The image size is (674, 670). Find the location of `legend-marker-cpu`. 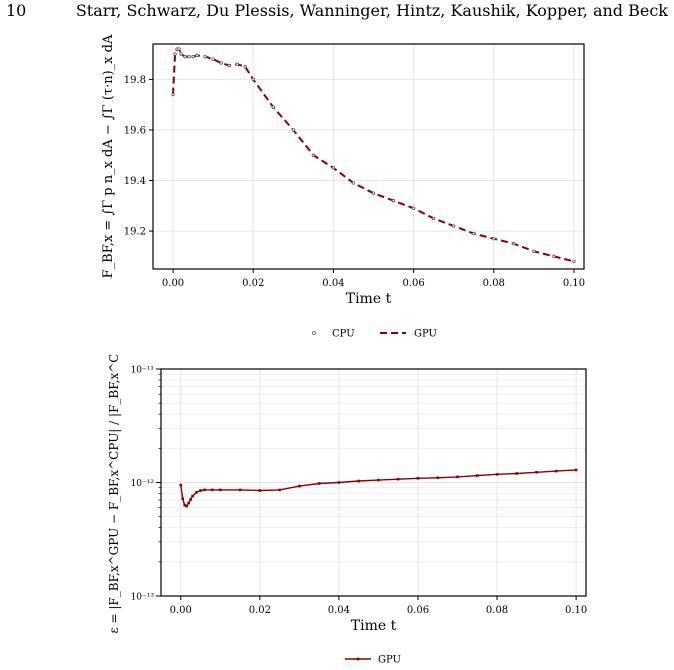

legend-marker-cpu is located at coordinates (314, 333).